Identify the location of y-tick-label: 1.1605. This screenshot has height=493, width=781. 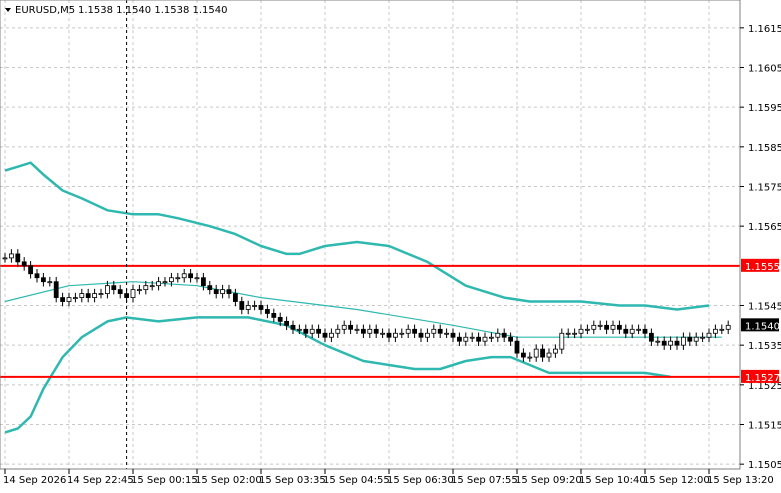
(764, 69).